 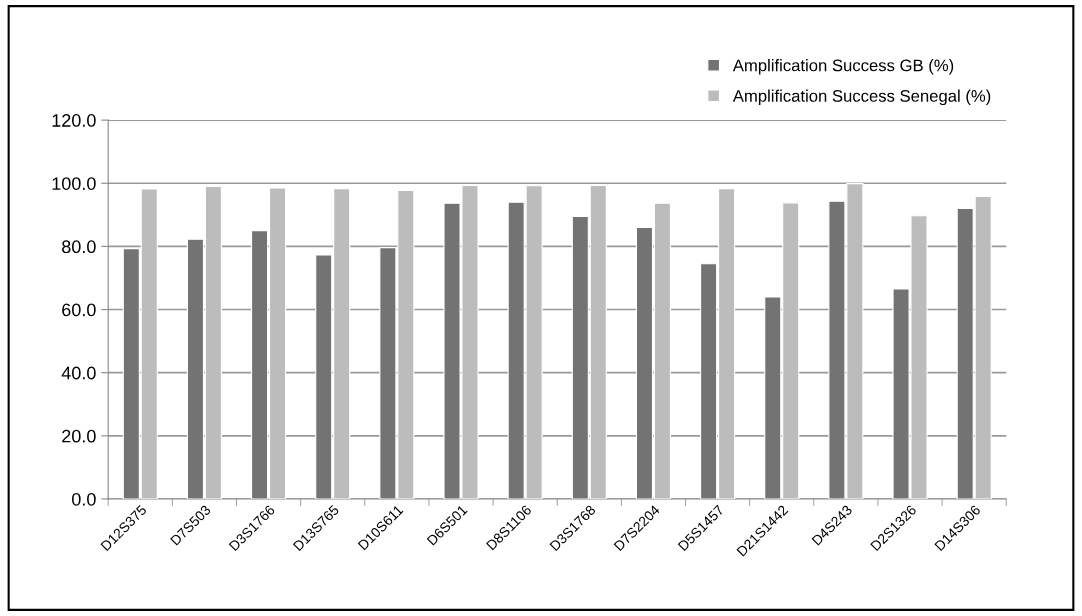 What do you see at coordinates (79, 247) in the screenshot?
I see `y-tick-label: 80.0` at bounding box center [79, 247].